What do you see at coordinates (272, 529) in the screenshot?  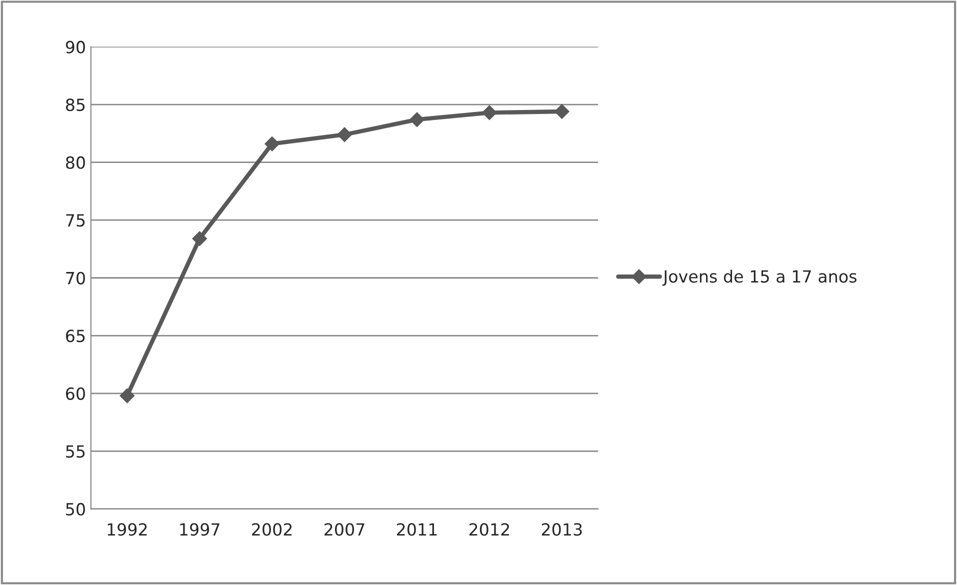 I see `x-tick-label: 2002` at bounding box center [272, 529].